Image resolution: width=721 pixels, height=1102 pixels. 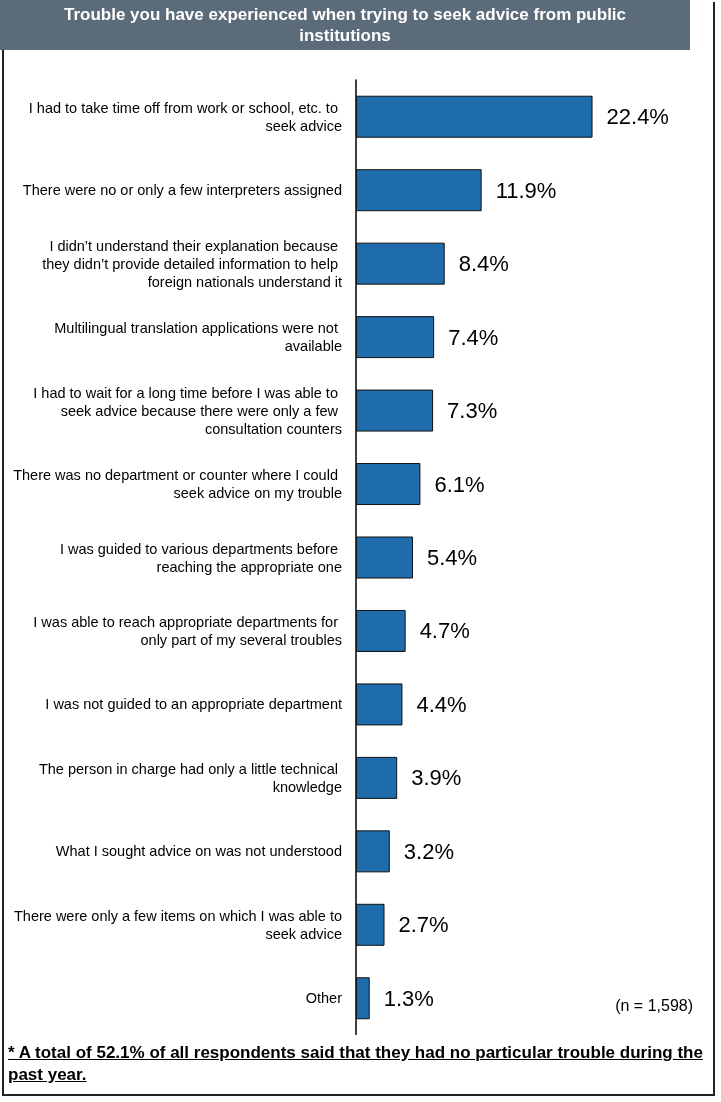 What do you see at coordinates (187, 630) in the screenshot?
I see `y-tick-label: I was able to reach appropriate departments for only part of my several troubles` at bounding box center [187, 630].